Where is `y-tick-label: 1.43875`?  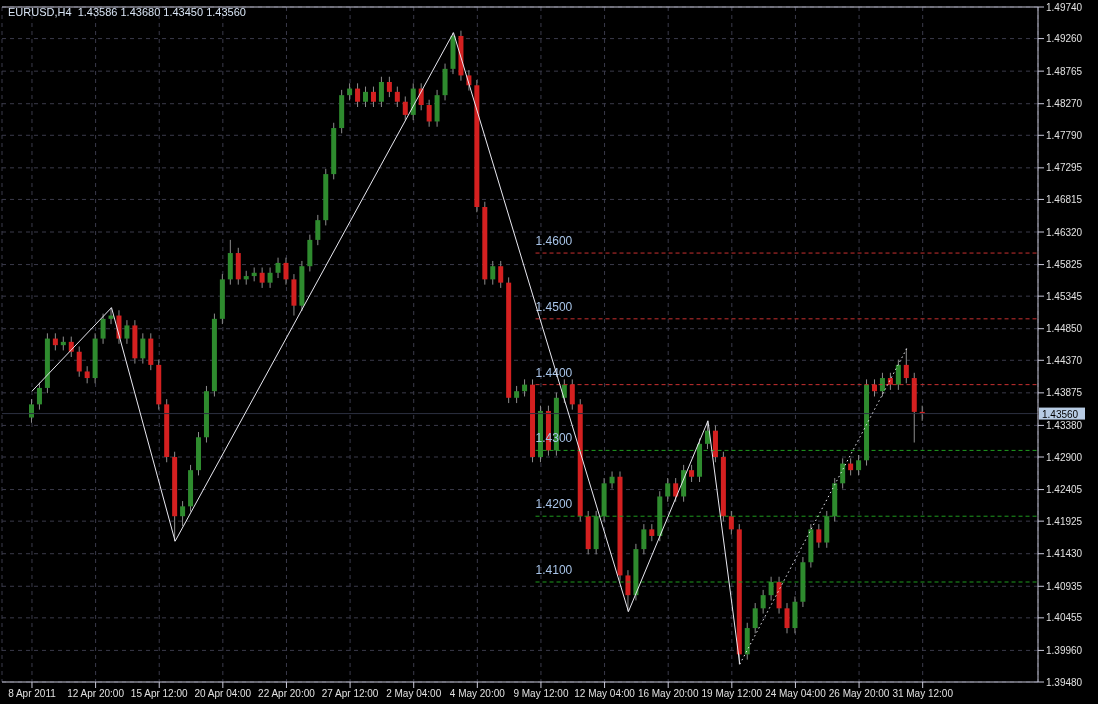
y-tick-label: 1.43875 is located at coordinates (1064, 393).